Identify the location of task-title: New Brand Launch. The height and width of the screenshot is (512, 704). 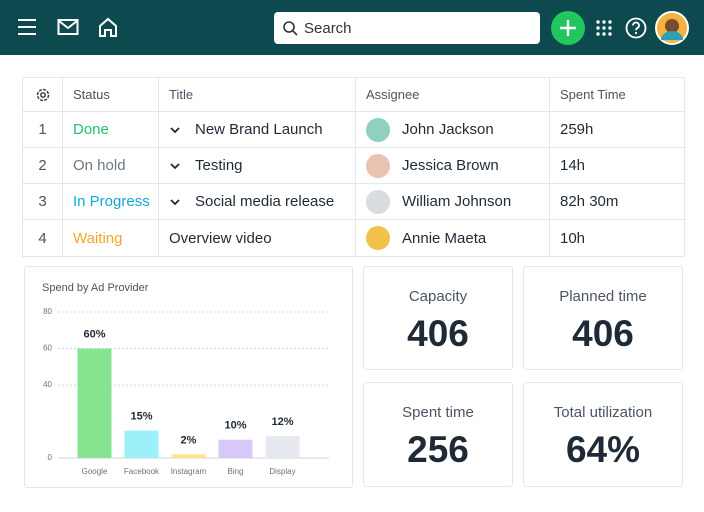
(259, 129).